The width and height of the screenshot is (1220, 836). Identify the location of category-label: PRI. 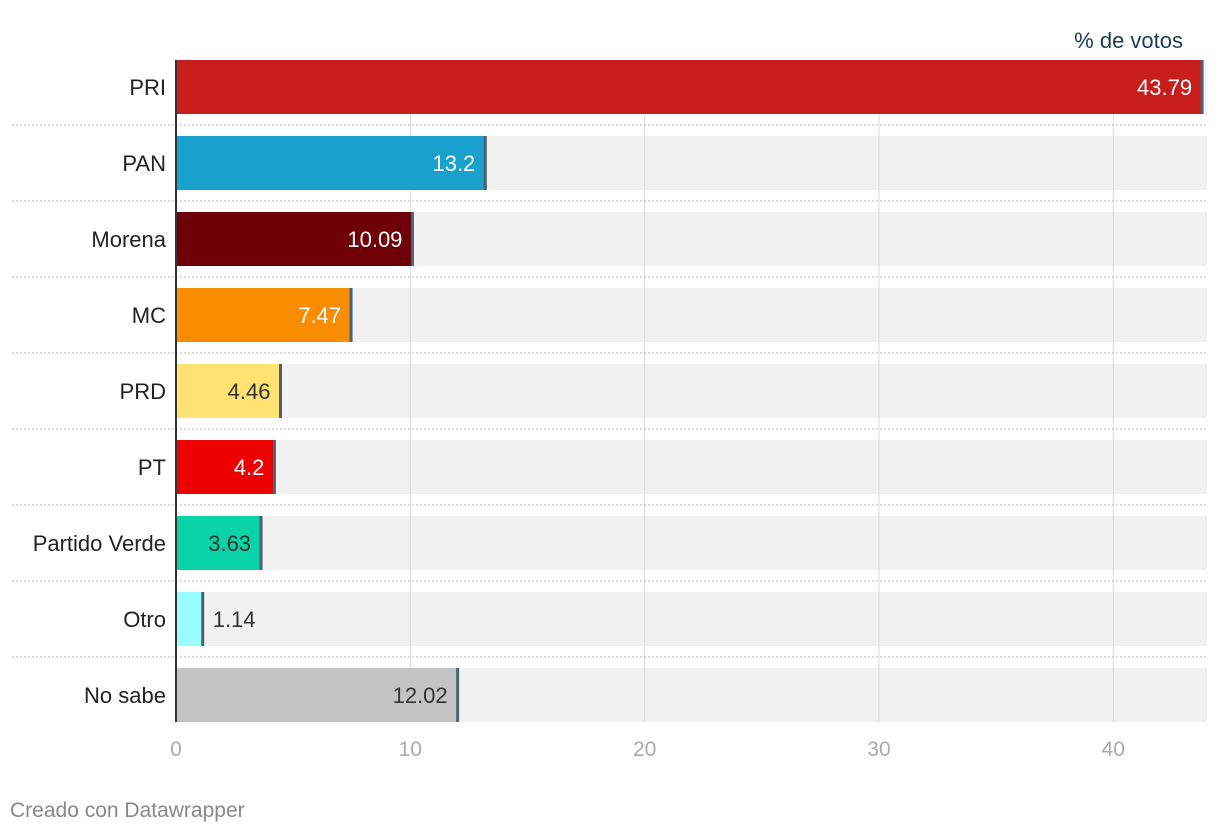
(147, 87).